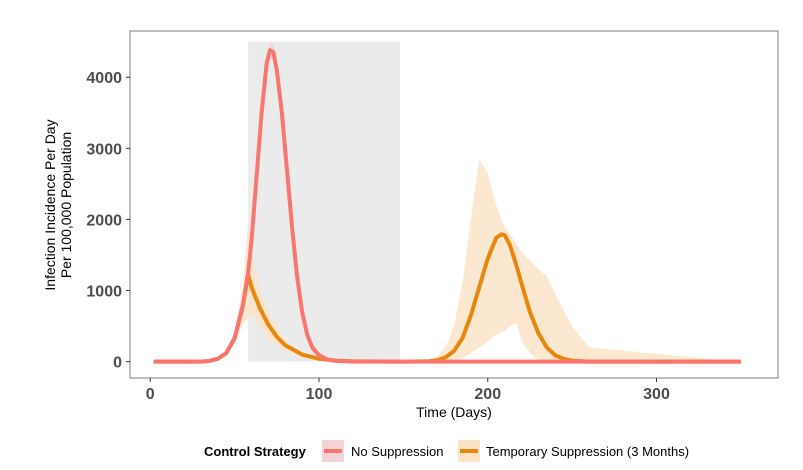  Describe the element at coordinates (150, 394) in the screenshot. I see `x-tick-label: 0` at that location.